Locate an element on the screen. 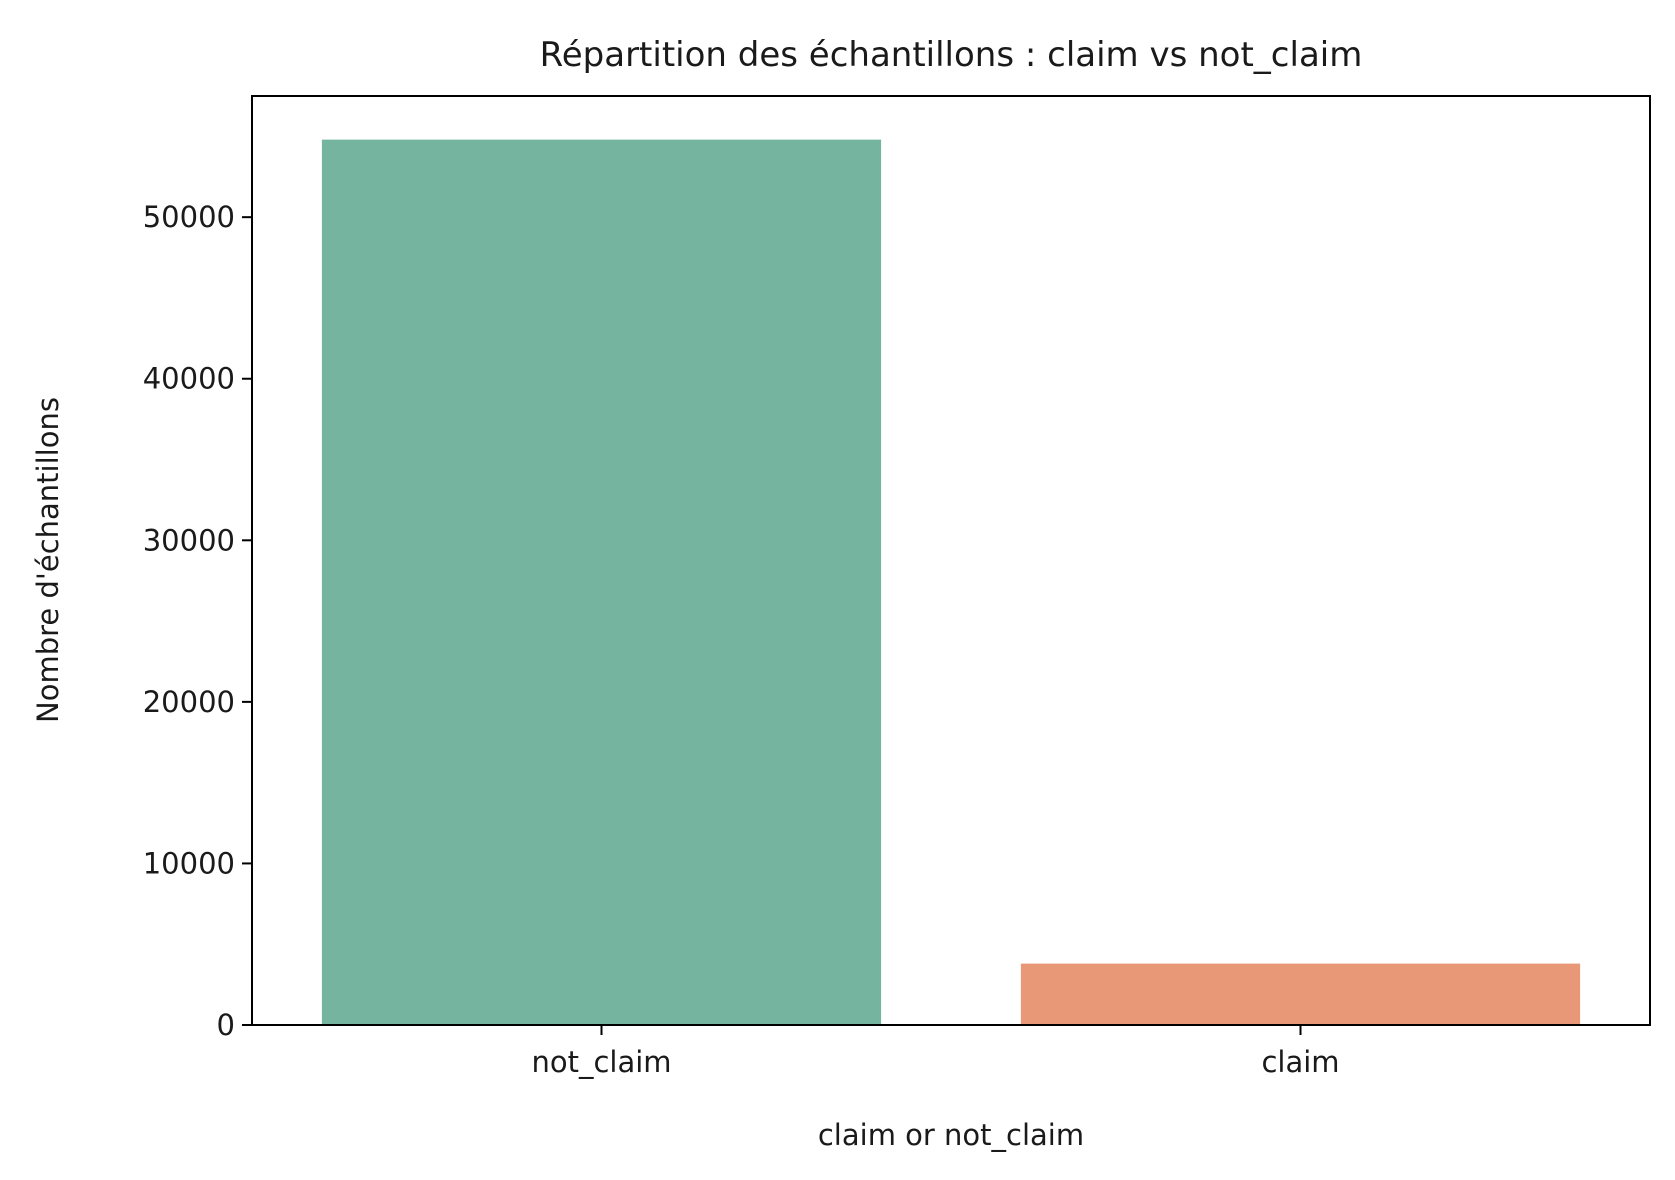 Image resolution: width=1675 pixels, height=1180 pixels. y-tick-label: 10000 is located at coordinates (189, 863).